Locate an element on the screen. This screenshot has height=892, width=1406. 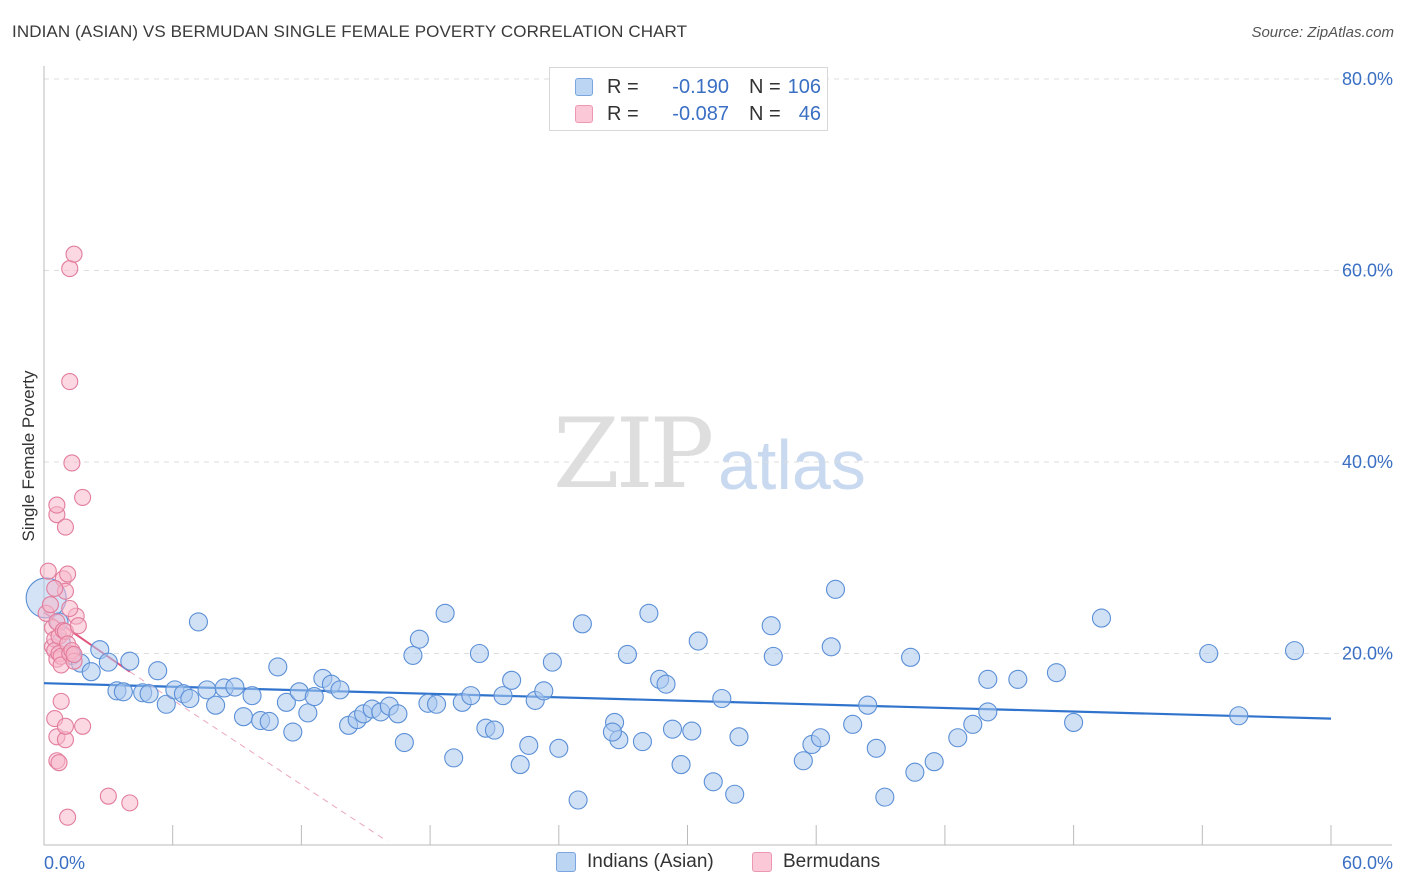
legend-row-indians: R = -0.190 N = 106 is located at coordinates (685, 87).